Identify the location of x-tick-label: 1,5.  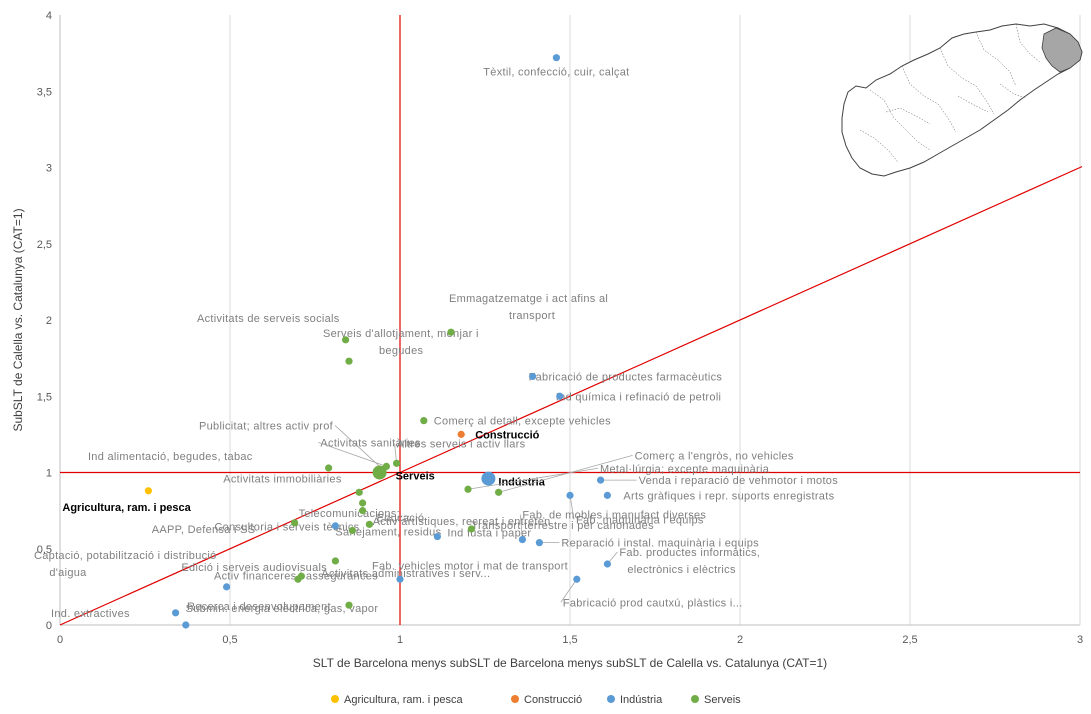
(569, 640).